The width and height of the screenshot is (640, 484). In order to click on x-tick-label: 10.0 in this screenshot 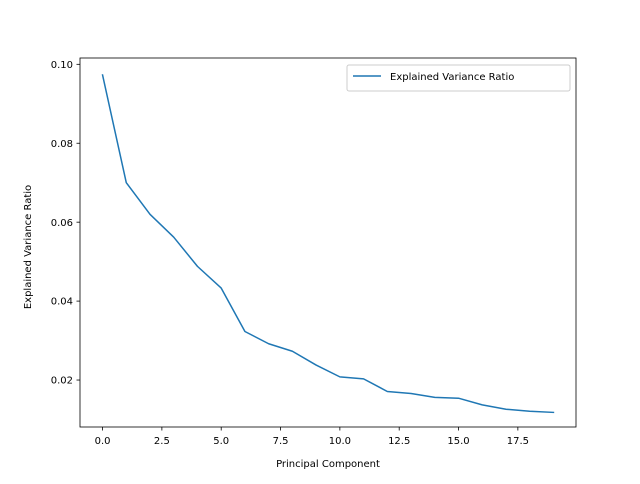, I will do `click(340, 441)`.